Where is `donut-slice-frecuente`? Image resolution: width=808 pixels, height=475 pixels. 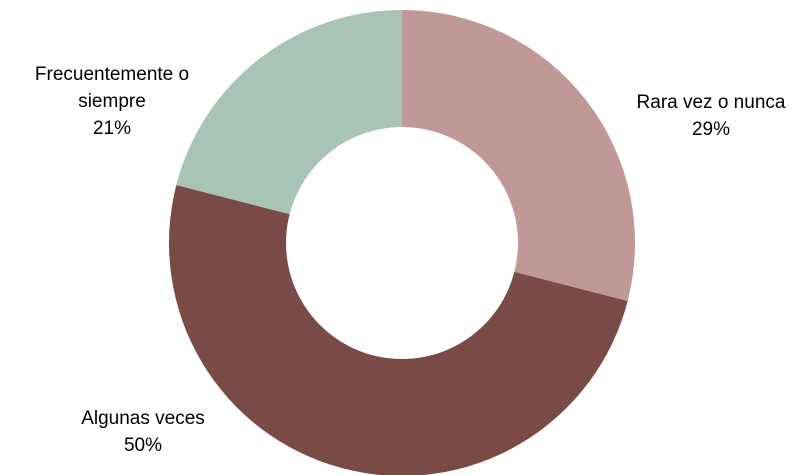 donut-slice-frecuente is located at coordinates (289, 112).